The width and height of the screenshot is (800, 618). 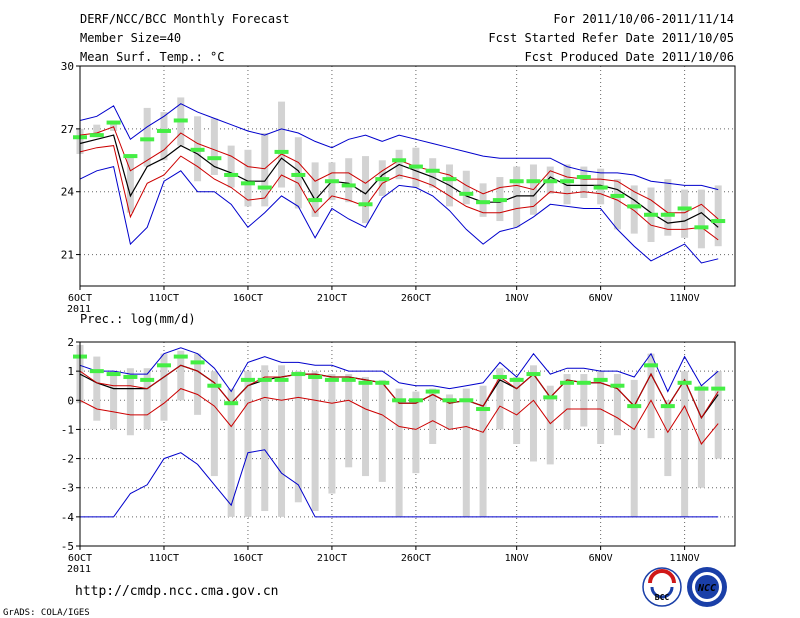 I want to click on y-tick-label: -2, so click(x=67, y=459).